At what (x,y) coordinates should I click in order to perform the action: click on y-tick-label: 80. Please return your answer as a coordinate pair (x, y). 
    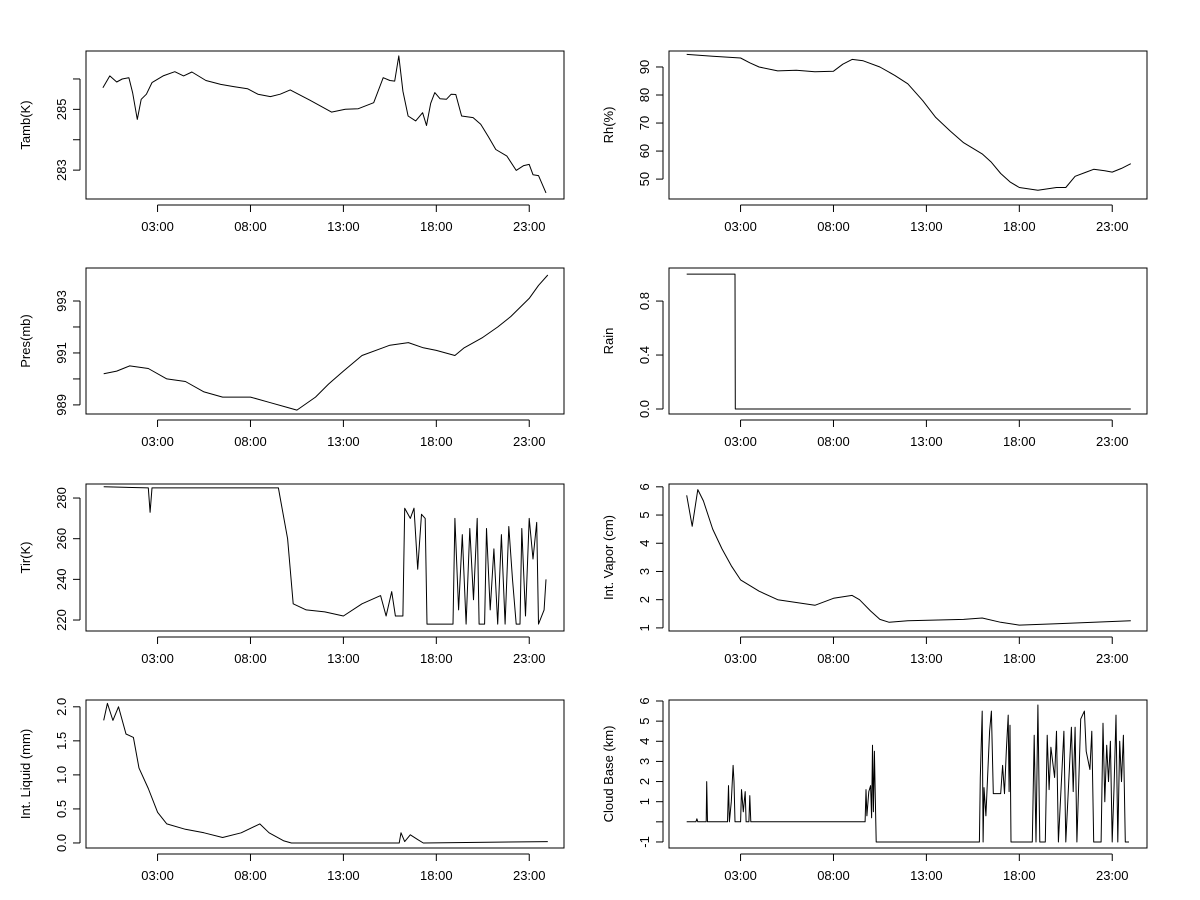
    Looking at the image, I should click on (644, 95).